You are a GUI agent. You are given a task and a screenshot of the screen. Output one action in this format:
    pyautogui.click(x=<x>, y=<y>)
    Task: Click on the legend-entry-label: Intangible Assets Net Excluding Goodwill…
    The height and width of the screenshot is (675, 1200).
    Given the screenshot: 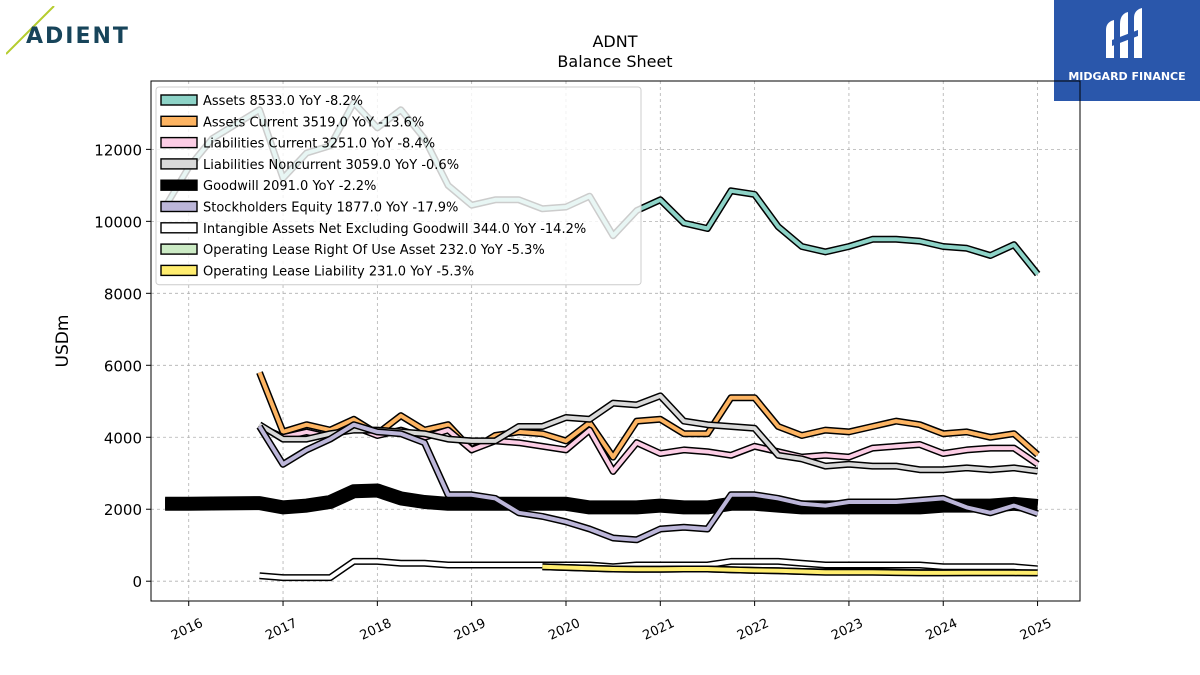 What is the action you would take?
    pyautogui.click(x=394, y=229)
    